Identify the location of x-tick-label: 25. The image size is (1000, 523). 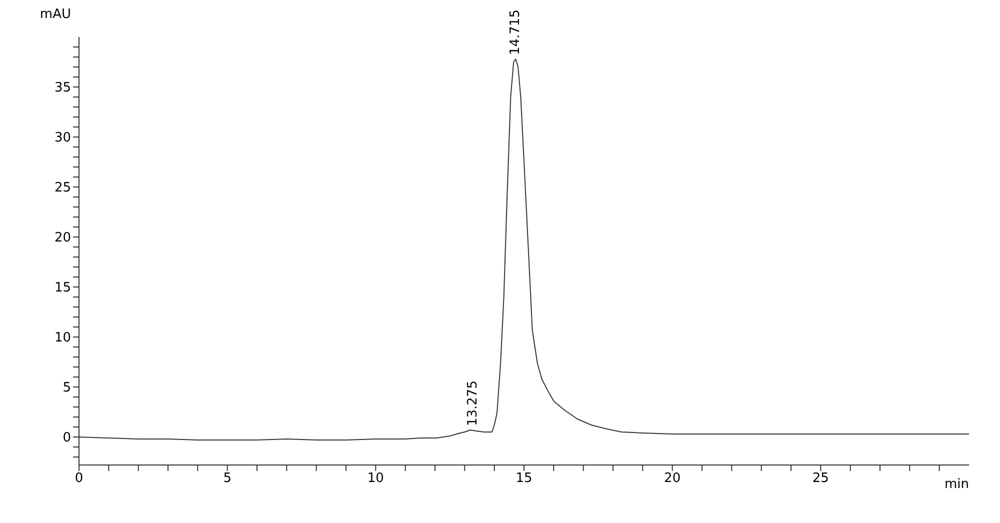
(820, 478).